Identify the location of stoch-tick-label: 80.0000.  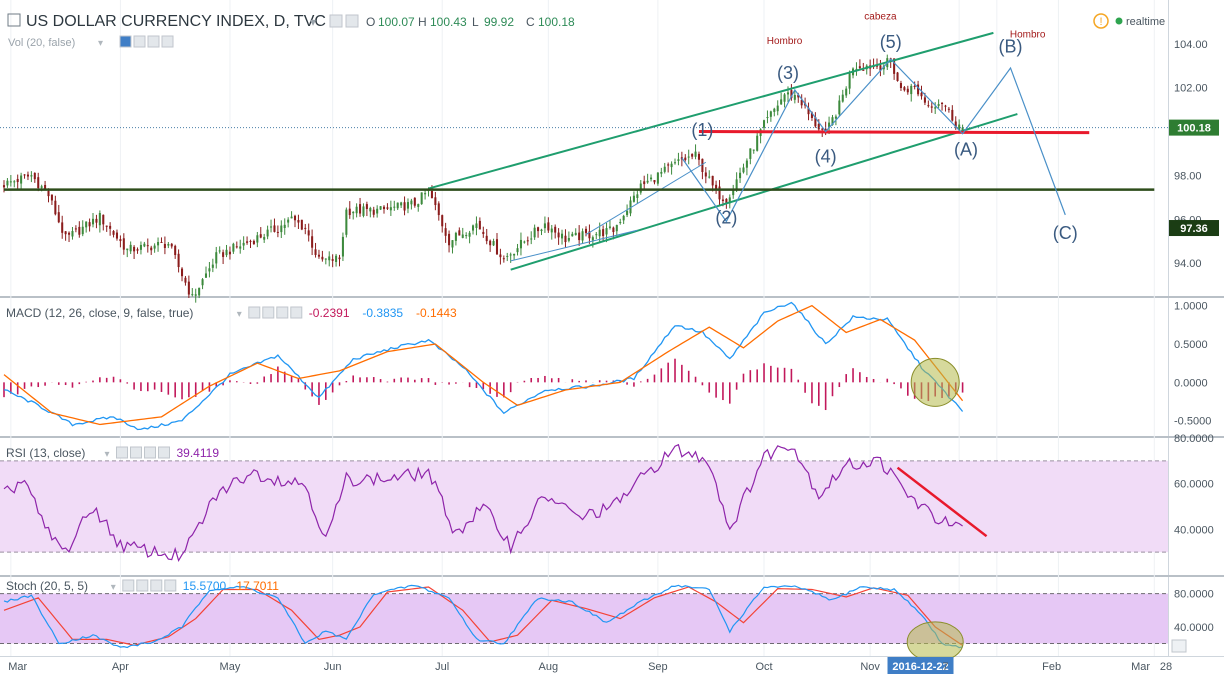
(1194, 595).